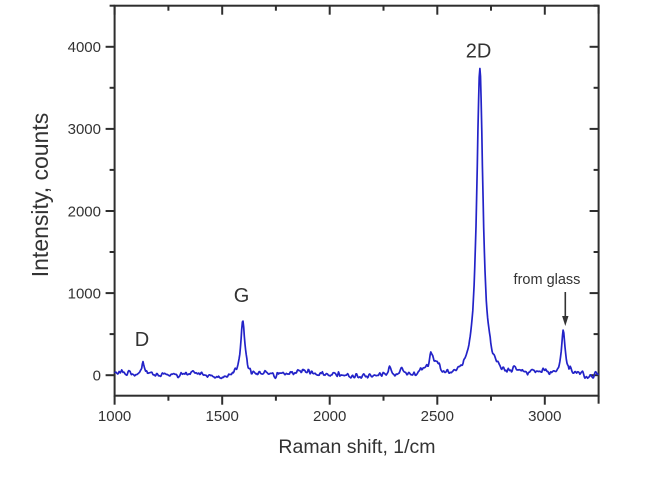 This screenshot has width=655, height=497. Describe the element at coordinates (40, 195) in the screenshot. I see `svg-text: Intensity, counts` at that location.